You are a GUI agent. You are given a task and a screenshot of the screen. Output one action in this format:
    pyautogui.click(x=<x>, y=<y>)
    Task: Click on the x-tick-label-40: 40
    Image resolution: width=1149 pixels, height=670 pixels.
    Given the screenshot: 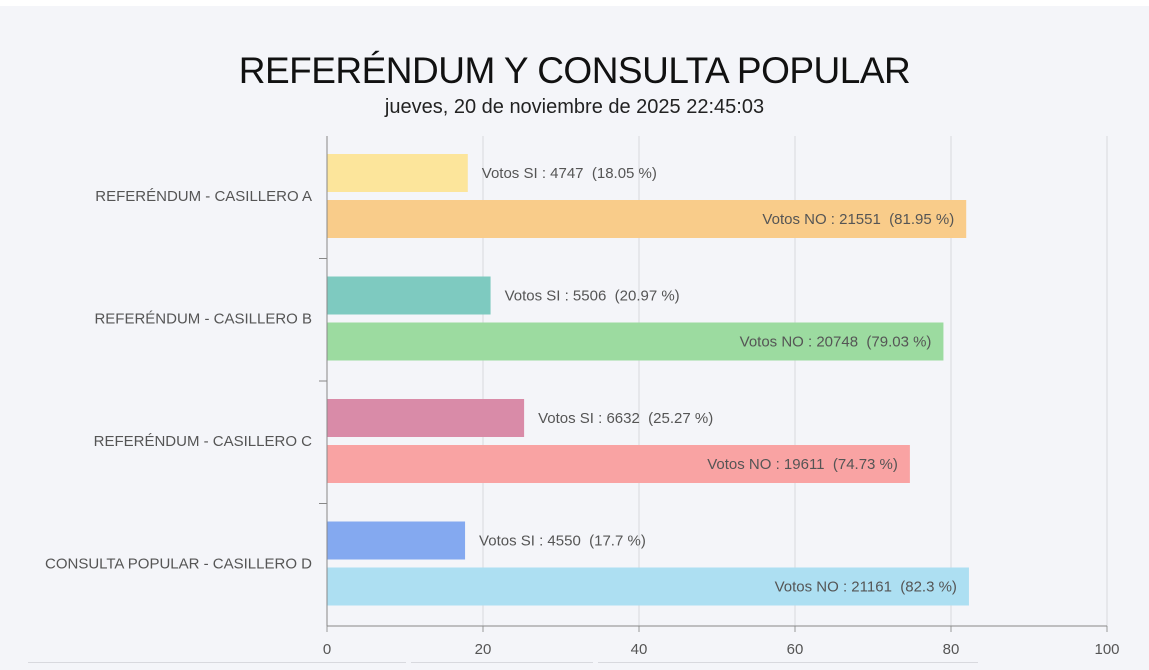 What is the action you would take?
    pyautogui.click(x=639, y=649)
    